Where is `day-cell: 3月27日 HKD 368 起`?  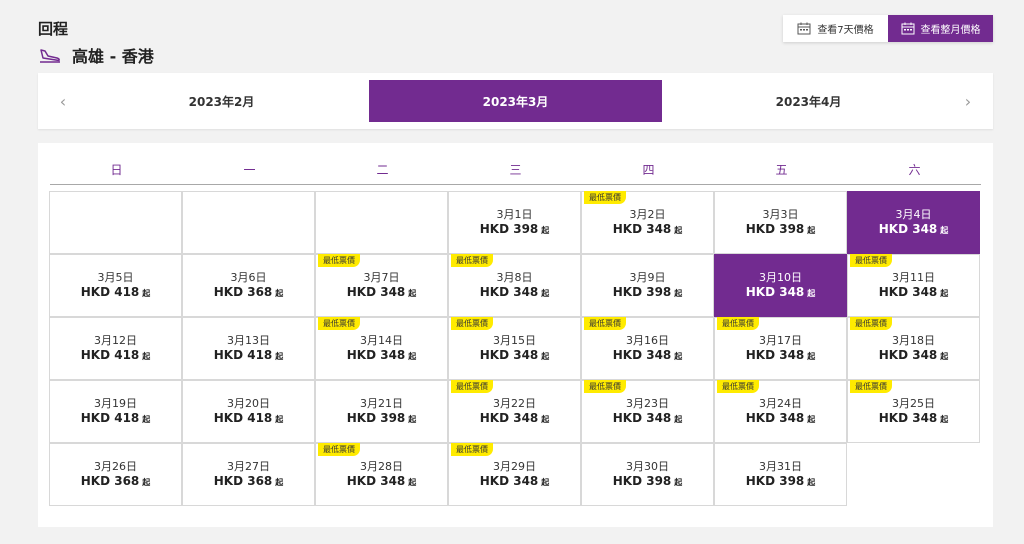
day-cell: 3月27日 HKD 368 起 is located at coordinates (248, 474).